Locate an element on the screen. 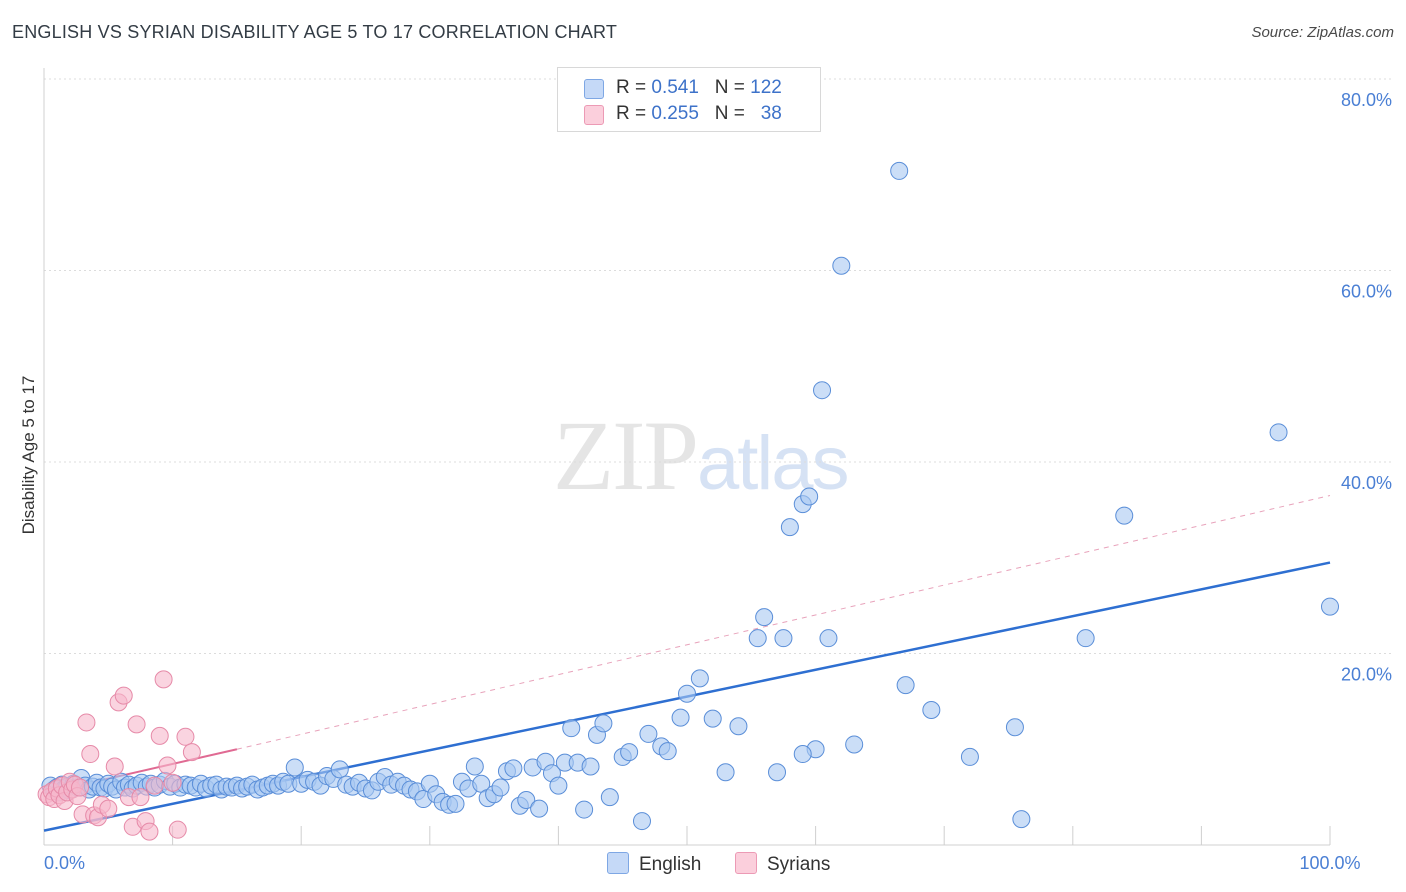  y-tick-label: 40.0% is located at coordinates (1366, 483).